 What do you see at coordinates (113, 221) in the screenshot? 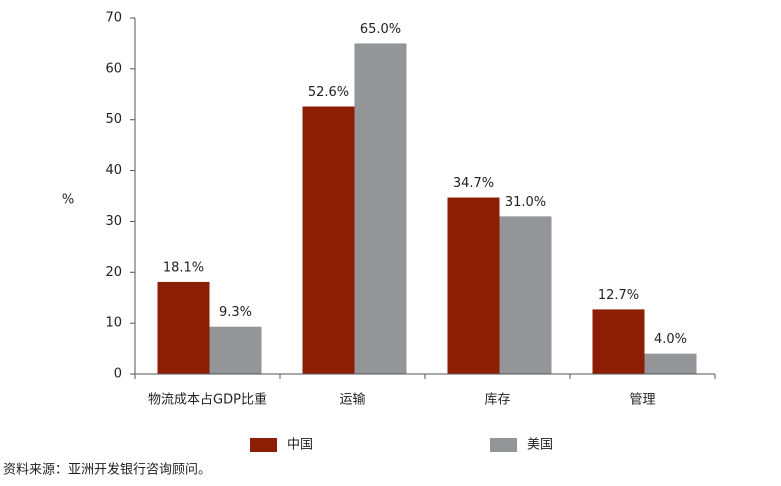
I see `y-tick-label: 30` at bounding box center [113, 221].